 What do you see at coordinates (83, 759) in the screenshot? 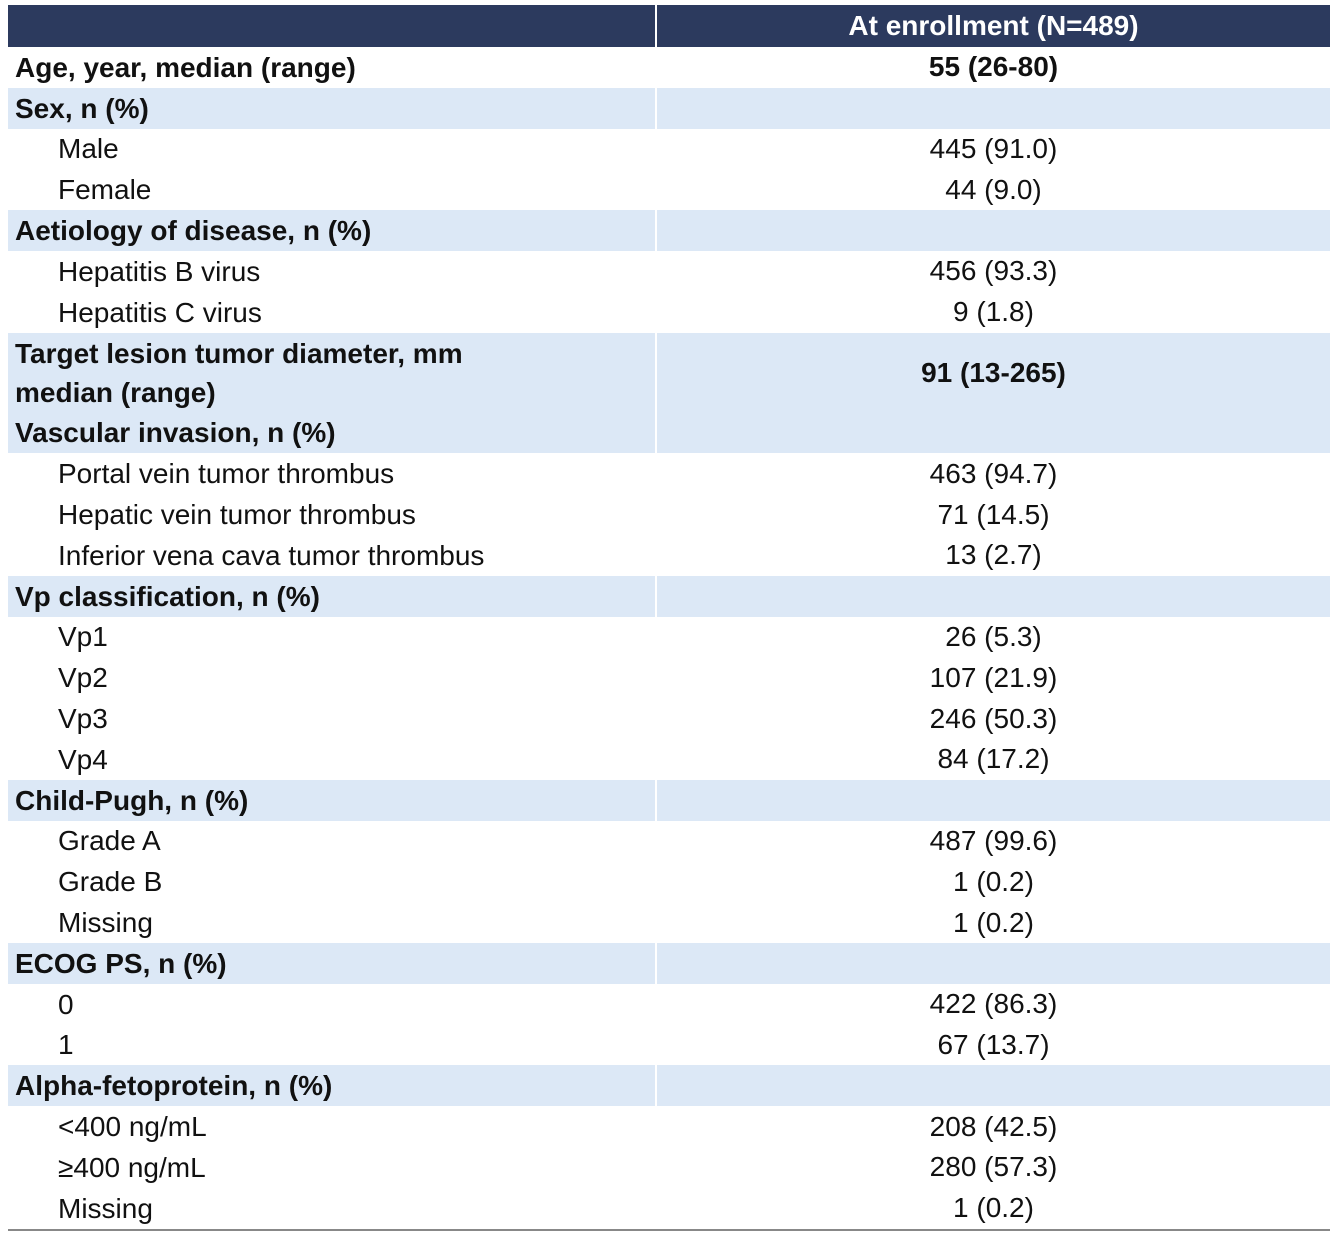
I see `item-label: Vp4` at bounding box center [83, 759].